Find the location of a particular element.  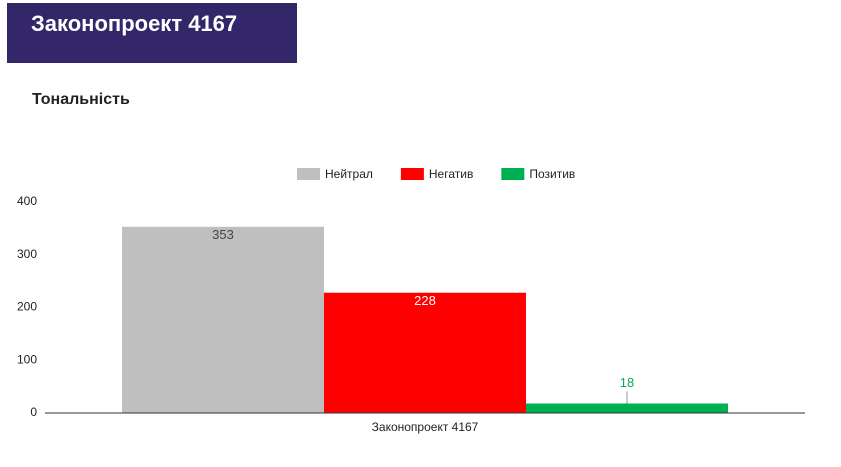

legend-label: Нейтрал is located at coordinates (349, 174).